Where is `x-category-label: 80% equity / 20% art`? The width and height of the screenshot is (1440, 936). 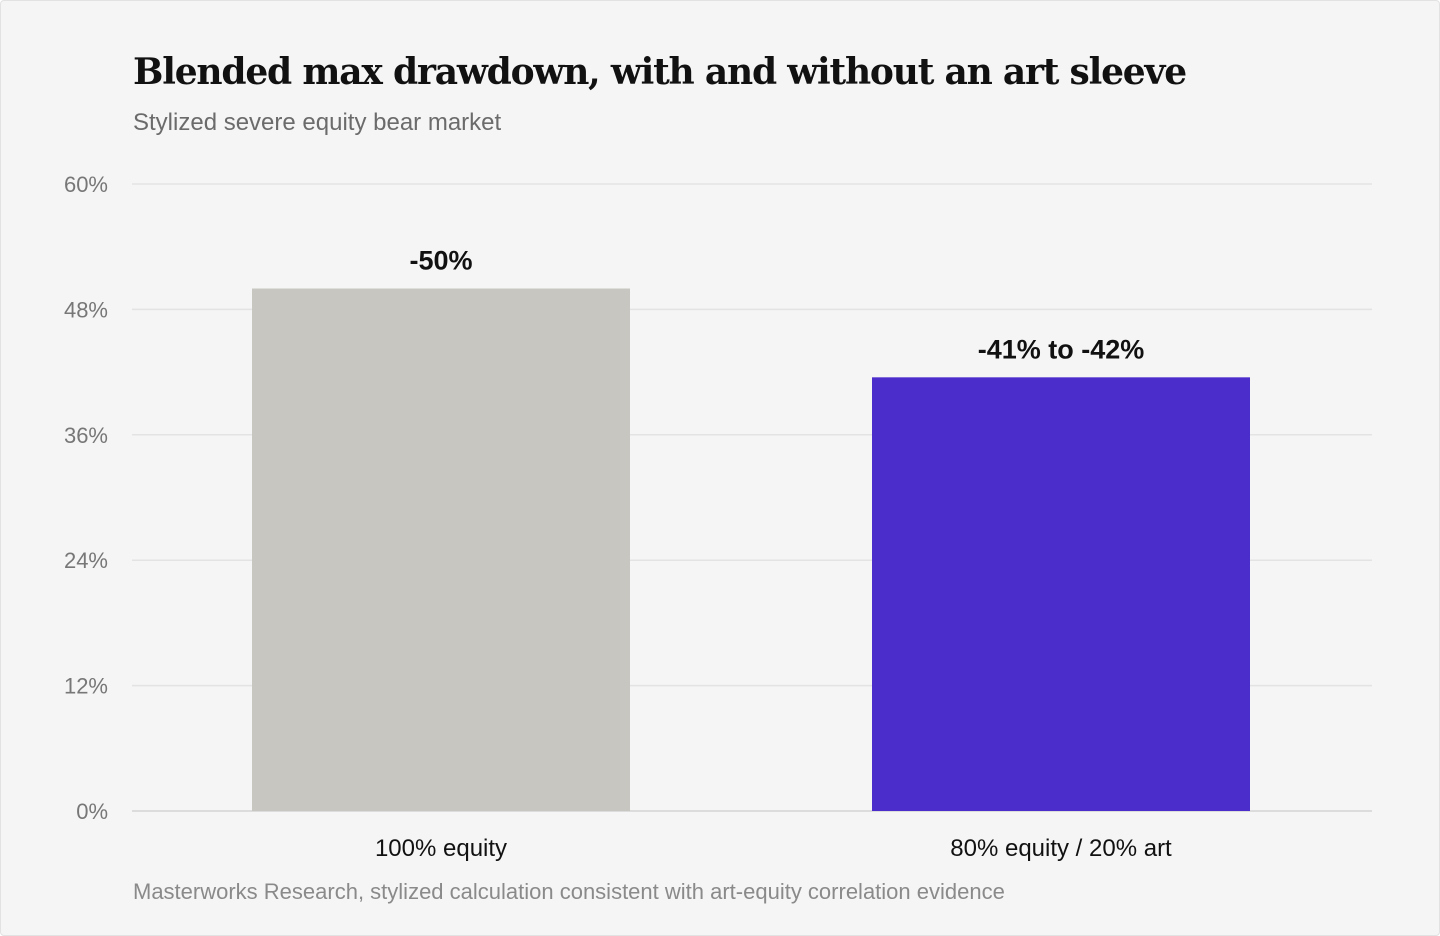 x-category-label: 80% equity / 20% art is located at coordinates (1061, 848).